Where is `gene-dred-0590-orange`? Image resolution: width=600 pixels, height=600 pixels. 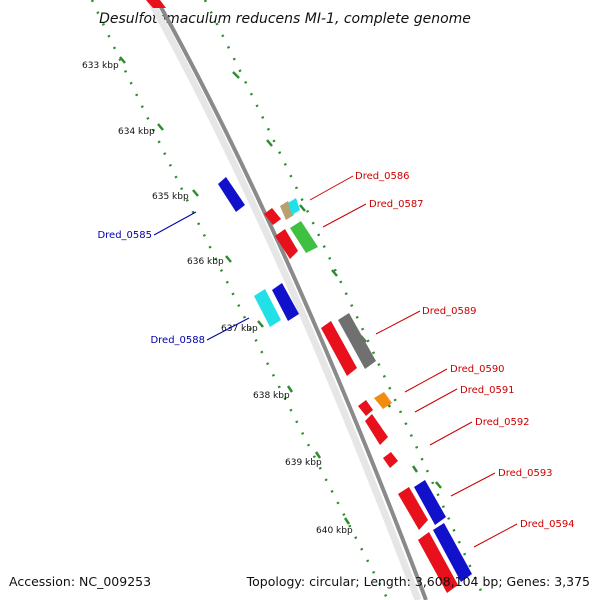
gene-dred-0590-orange is located at coordinates (383, 400).